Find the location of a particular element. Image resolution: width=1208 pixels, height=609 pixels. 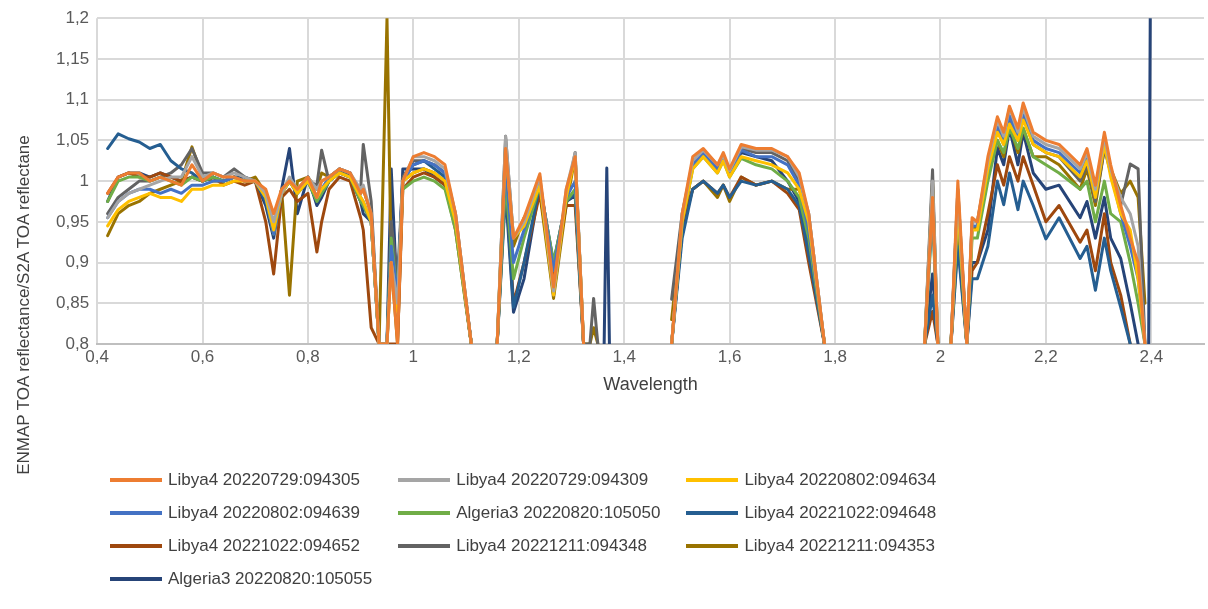

legend-label: Libya4 20221211:094348 is located at coordinates (551, 546).